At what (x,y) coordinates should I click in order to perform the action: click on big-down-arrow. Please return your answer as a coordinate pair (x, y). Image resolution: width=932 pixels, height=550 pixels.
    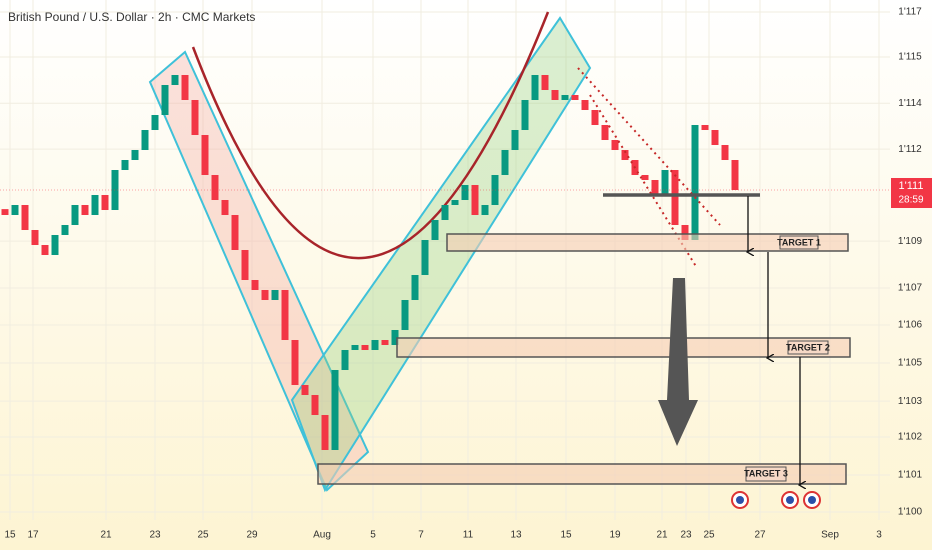
    Looking at the image, I should click on (678, 362).